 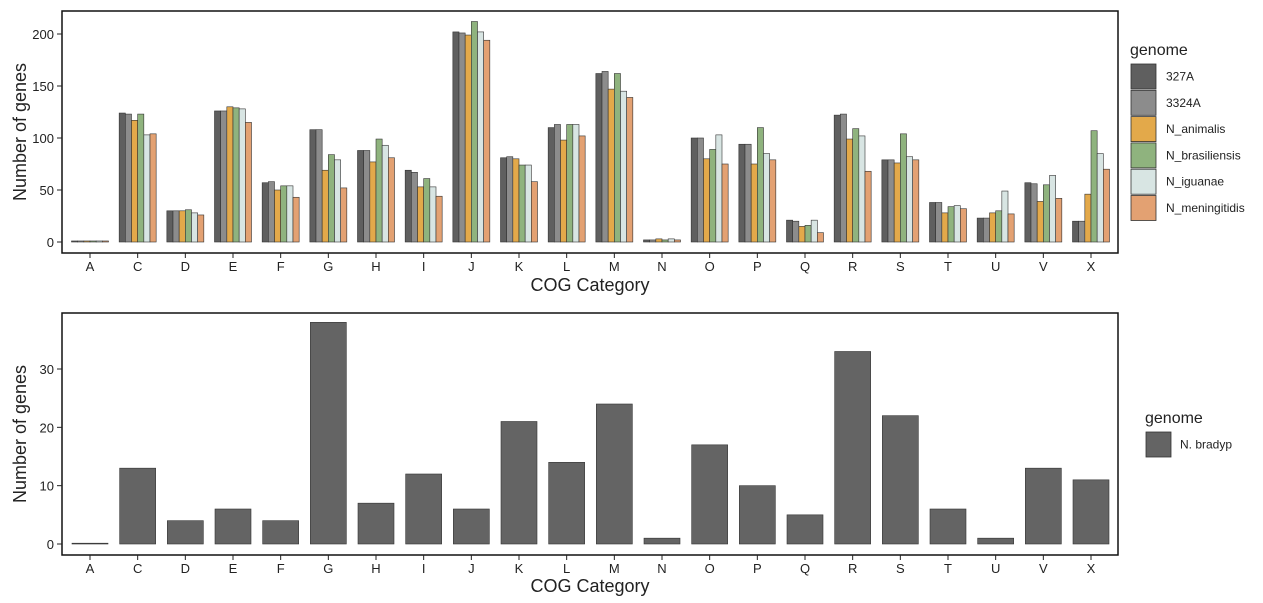 What do you see at coordinates (909, 199) in the screenshot?
I see `bar-n-iguanae-s` at bounding box center [909, 199].